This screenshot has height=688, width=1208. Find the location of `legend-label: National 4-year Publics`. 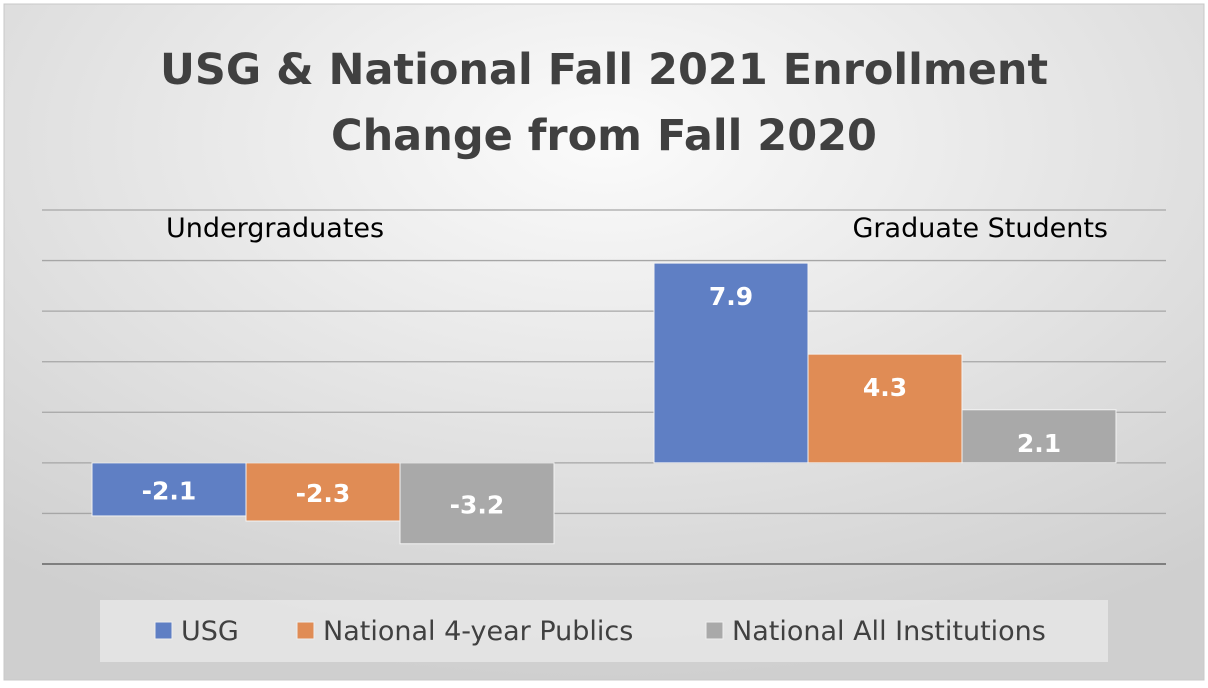

legend-label: National 4-year Publics is located at coordinates (478, 631).